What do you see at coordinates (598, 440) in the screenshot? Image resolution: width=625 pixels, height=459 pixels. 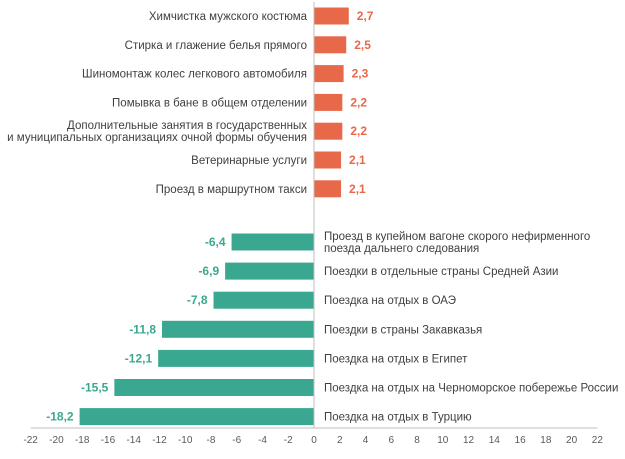 I see `x-tick-label: 22` at bounding box center [598, 440].